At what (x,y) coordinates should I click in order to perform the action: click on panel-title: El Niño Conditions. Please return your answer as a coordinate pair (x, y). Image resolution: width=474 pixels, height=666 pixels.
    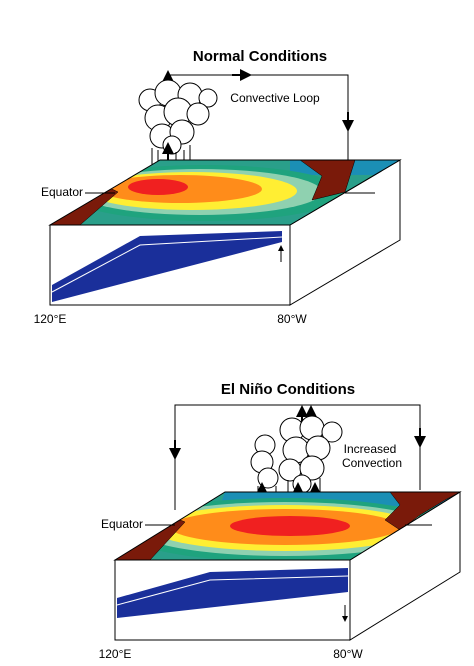
    Looking at the image, I should click on (288, 389).